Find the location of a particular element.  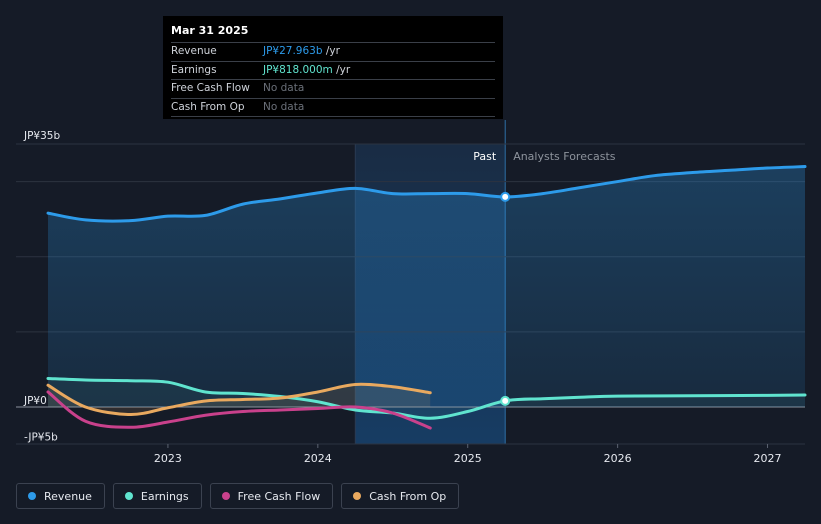

tooltip-label: Revenue is located at coordinates (194, 51).